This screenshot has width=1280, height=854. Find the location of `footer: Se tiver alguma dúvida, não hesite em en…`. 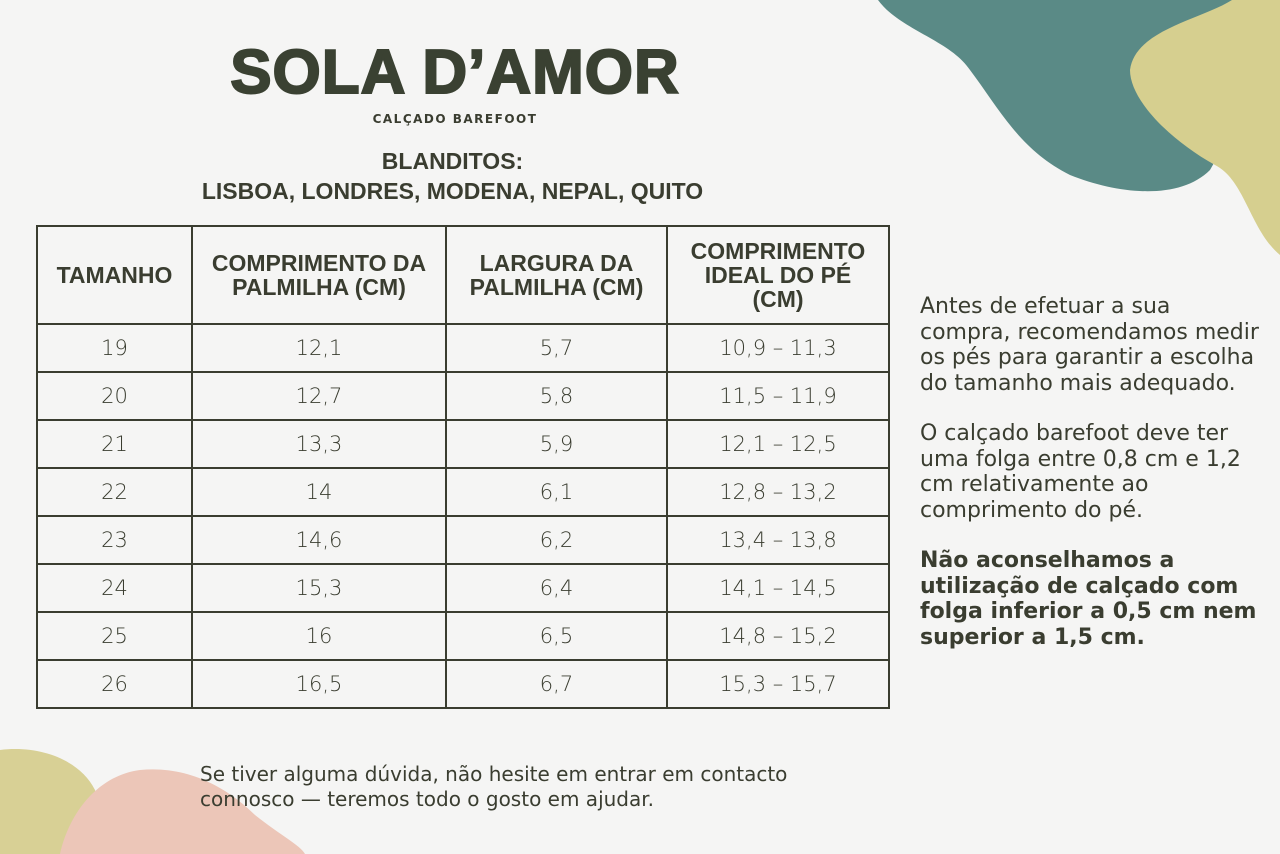

footer: Se tiver alguma dúvida, não hesite em en… is located at coordinates (494, 786).